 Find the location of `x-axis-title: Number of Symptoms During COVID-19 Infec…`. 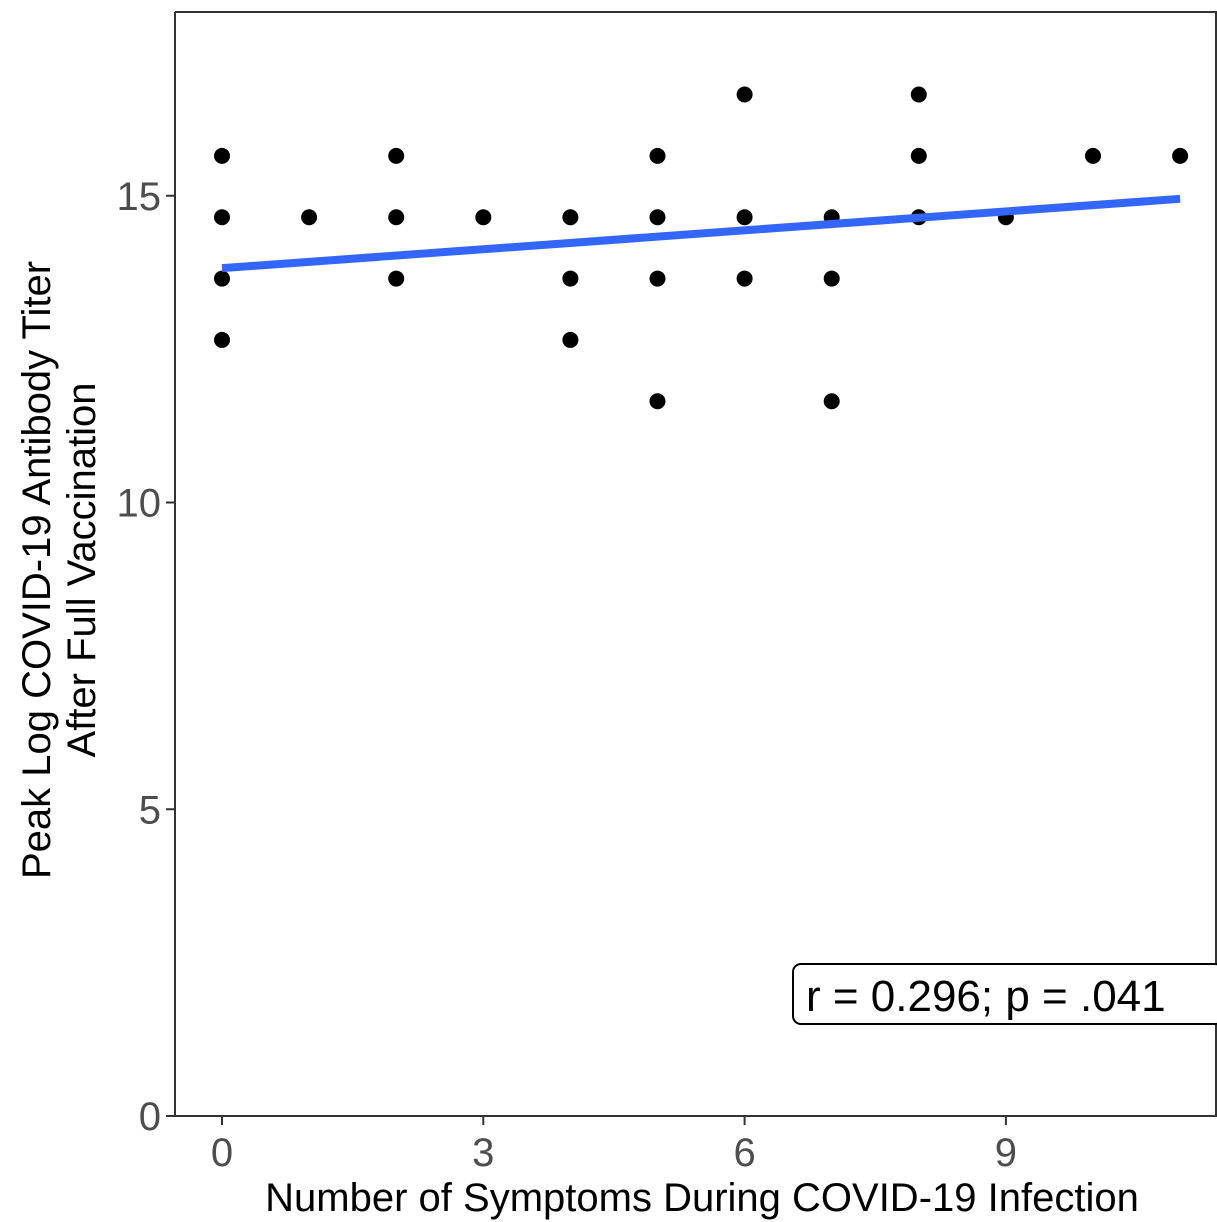

x-axis-title: Number of Symptoms During COVID-19 Infec… is located at coordinates (702, 1198).